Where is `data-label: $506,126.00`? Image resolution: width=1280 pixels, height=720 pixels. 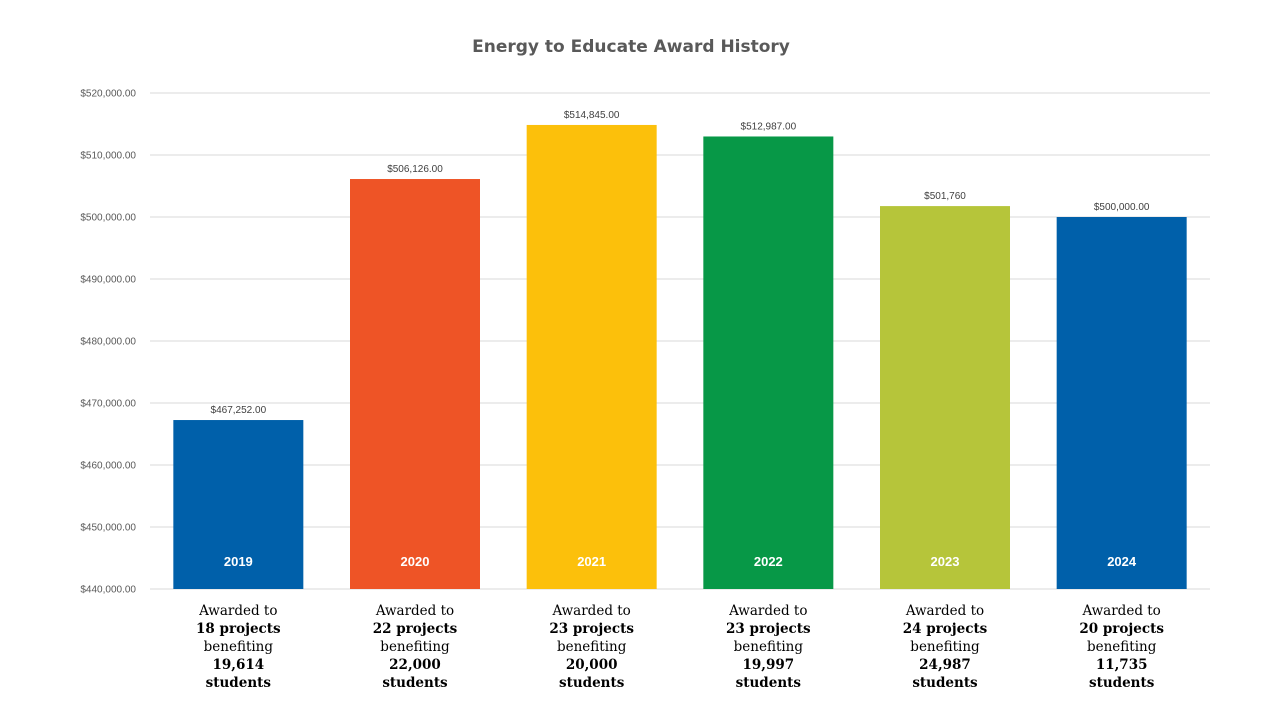
data-label: $506,126.00 is located at coordinates (415, 169).